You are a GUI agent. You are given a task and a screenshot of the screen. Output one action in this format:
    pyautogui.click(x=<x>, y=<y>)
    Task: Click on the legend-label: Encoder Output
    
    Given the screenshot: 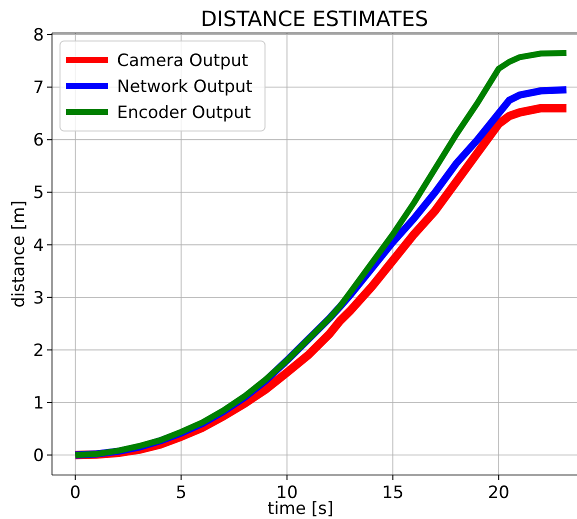 What is the action you would take?
    pyautogui.click(x=184, y=113)
    